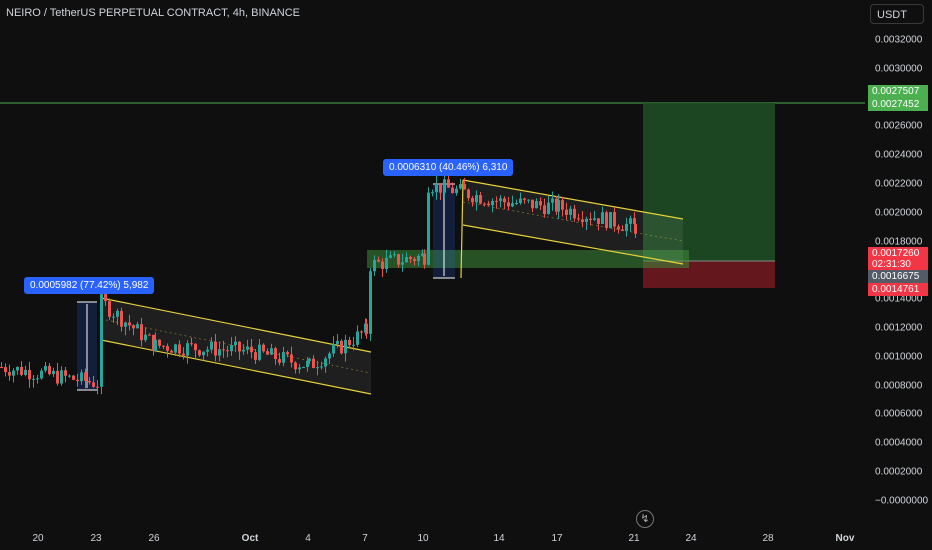 The height and width of the screenshot is (550, 932). I want to click on measure-label-2: 0.0006310 (40.46%) 6,310, so click(448, 167).